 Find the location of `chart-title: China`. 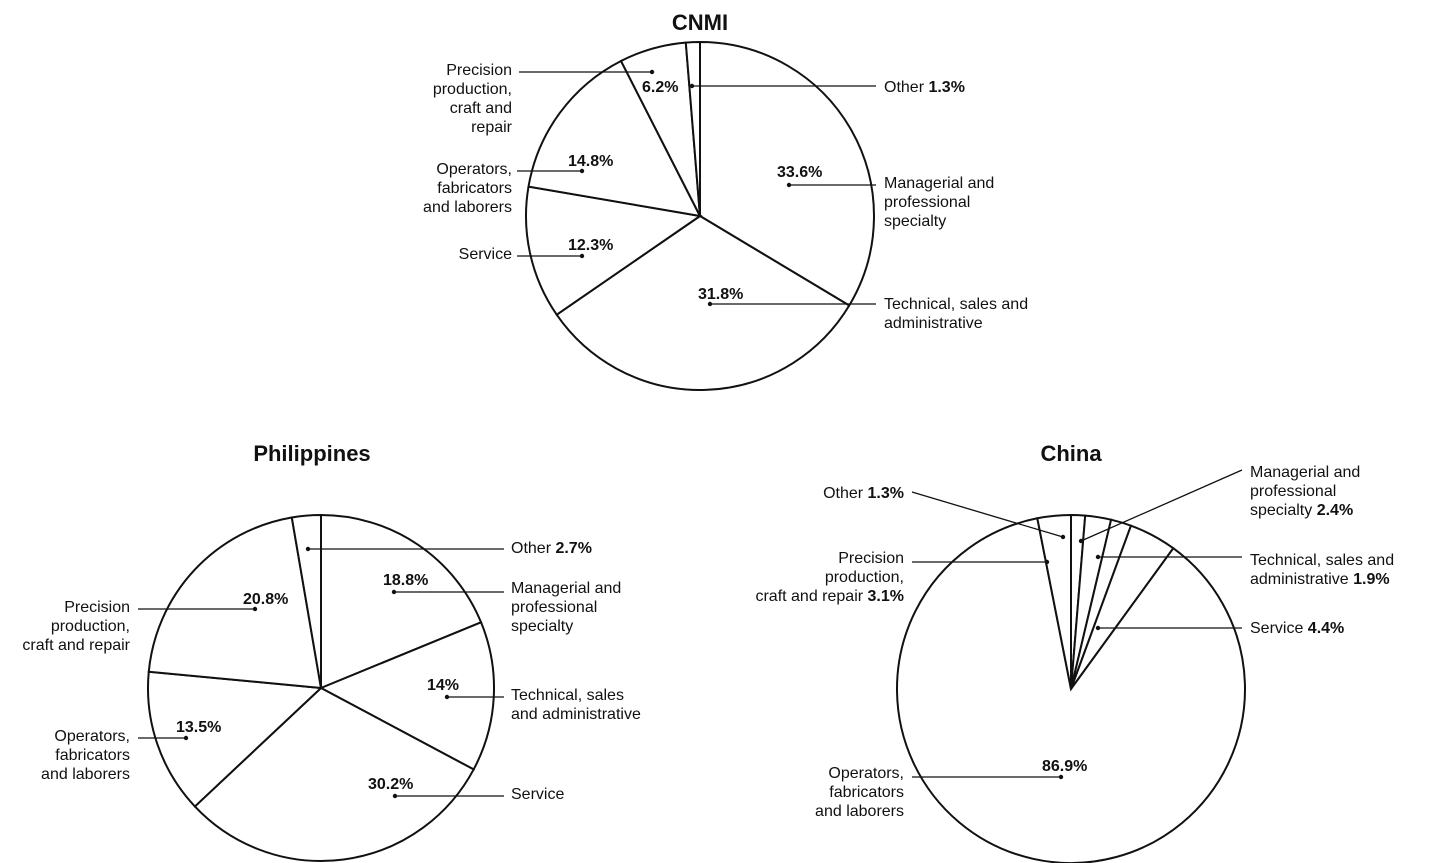

chart-title: China is located at coordinates (1071, 453).